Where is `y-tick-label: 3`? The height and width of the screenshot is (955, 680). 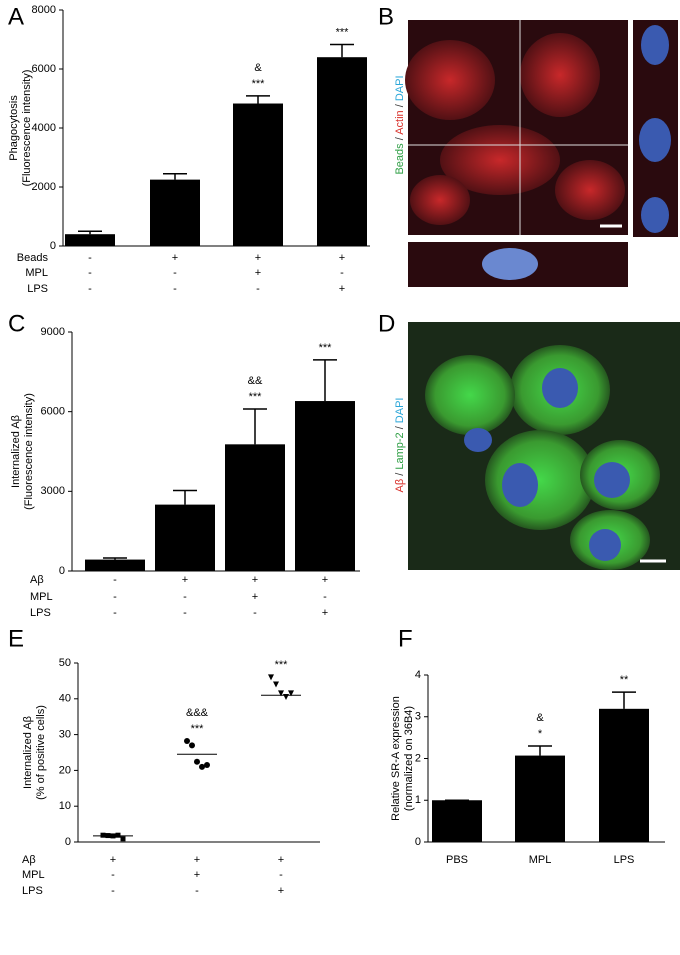
y-tick-label: 3 is located at coordinates (418, 717).